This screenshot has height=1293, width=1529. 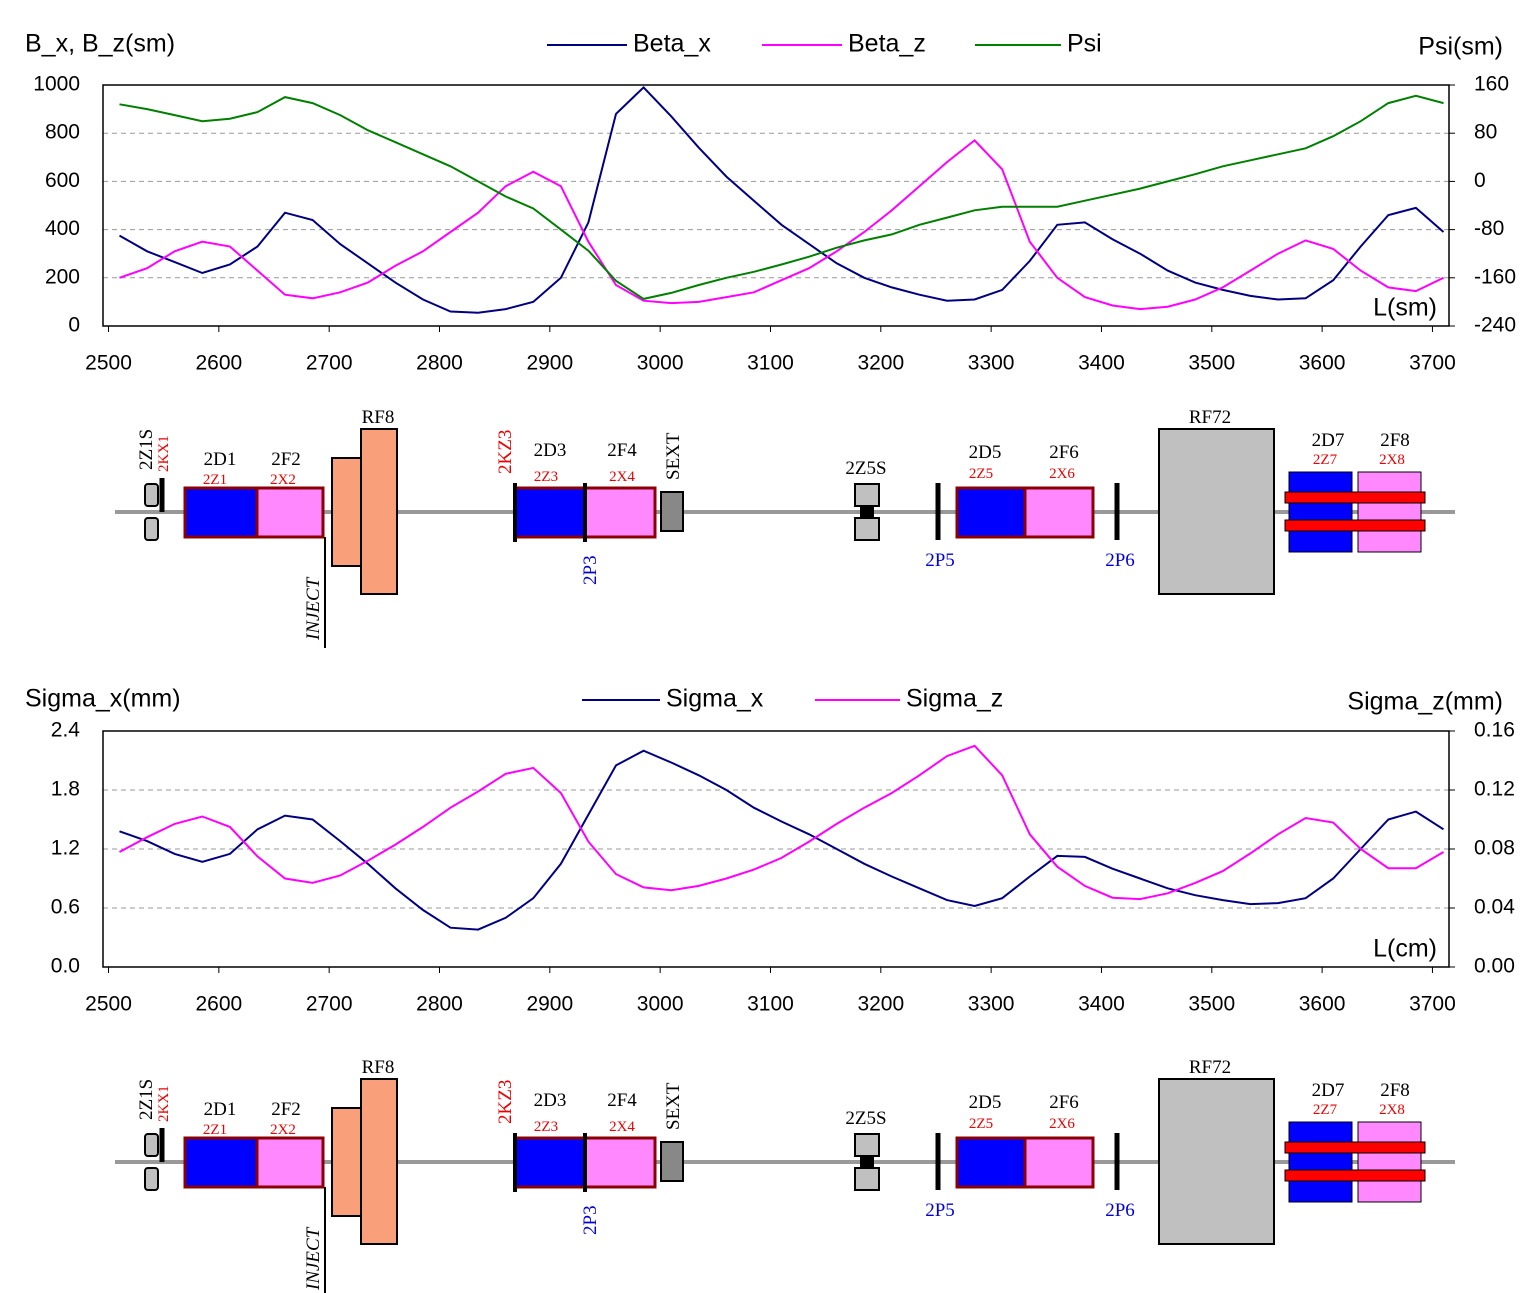 I want to click on x-axis-label: L(sm), so click(x=1405, y=308).